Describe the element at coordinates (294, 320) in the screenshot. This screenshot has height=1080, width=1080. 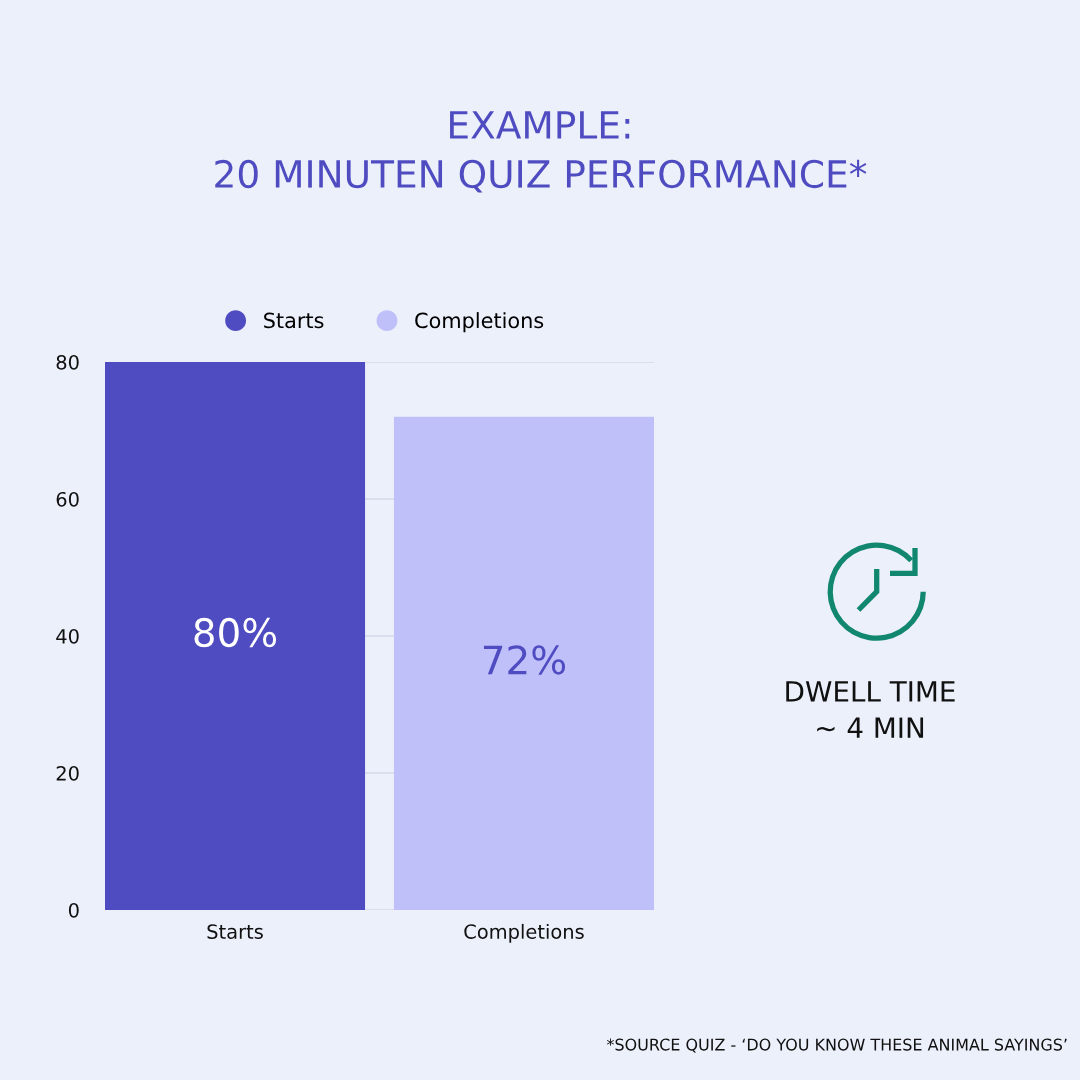
I see `legend-label: Starts` at that location.